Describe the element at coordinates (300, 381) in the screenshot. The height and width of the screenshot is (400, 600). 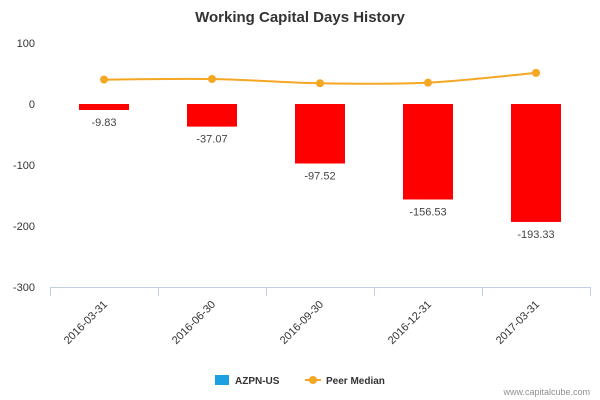
I see `legend: AZPN-US Peer Median` at that location.